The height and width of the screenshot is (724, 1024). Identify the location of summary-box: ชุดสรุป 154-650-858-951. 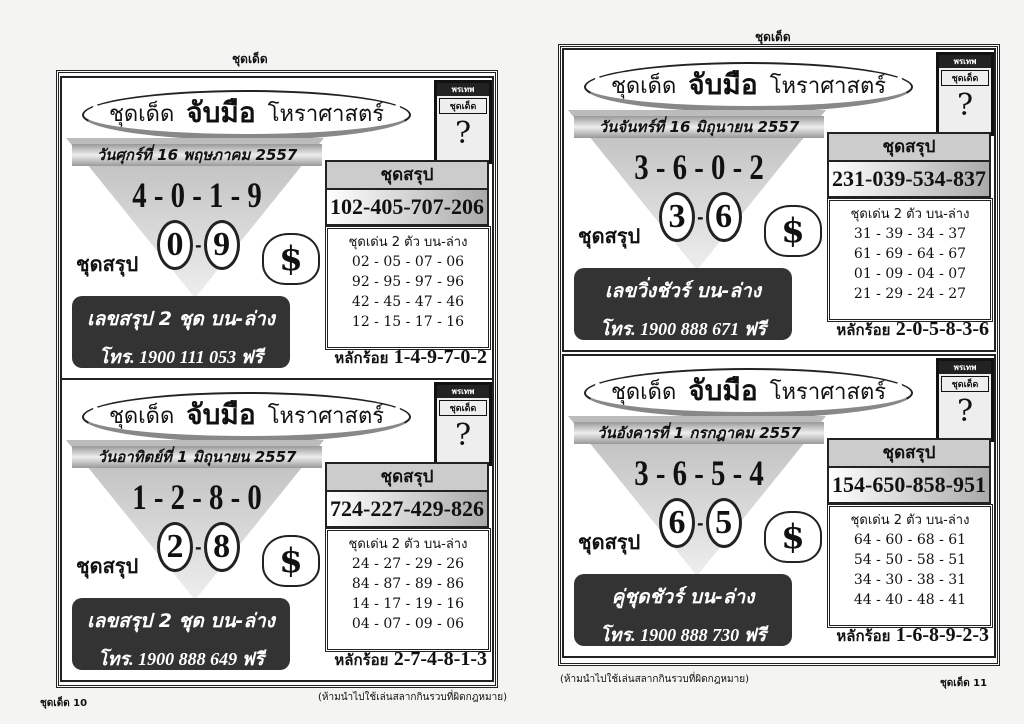
(909, 471).